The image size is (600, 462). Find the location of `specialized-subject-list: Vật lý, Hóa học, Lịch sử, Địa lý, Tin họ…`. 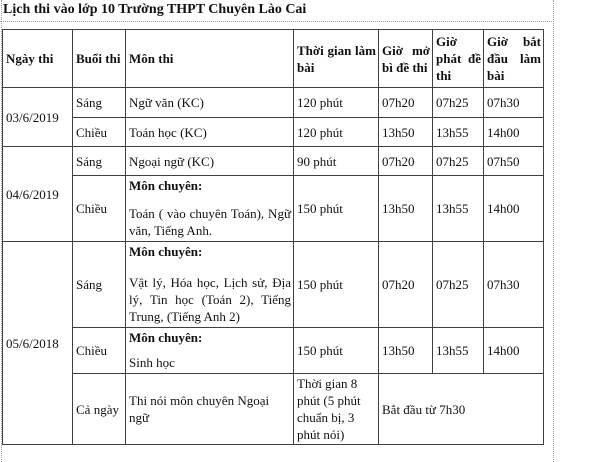

specialized-subject-list: Vật lý, Hóa học, Lịch sử, Địa lý, Tin họ… is located at coordinates (210, 299).